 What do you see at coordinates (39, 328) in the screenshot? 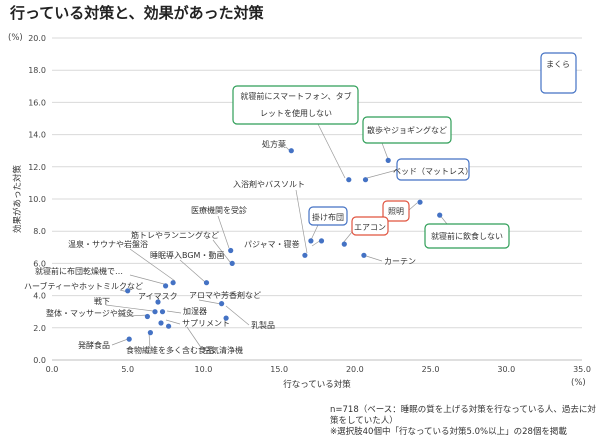
I see `y-tick-label: 2.0` at bounding box center [39, 328].